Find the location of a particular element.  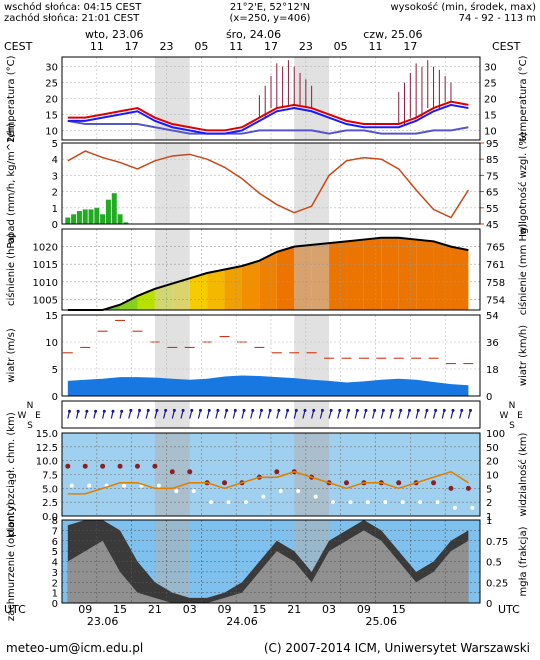

sunset-text: zachód słońca: 21:01 CEST is located at coordinates (72, 18).